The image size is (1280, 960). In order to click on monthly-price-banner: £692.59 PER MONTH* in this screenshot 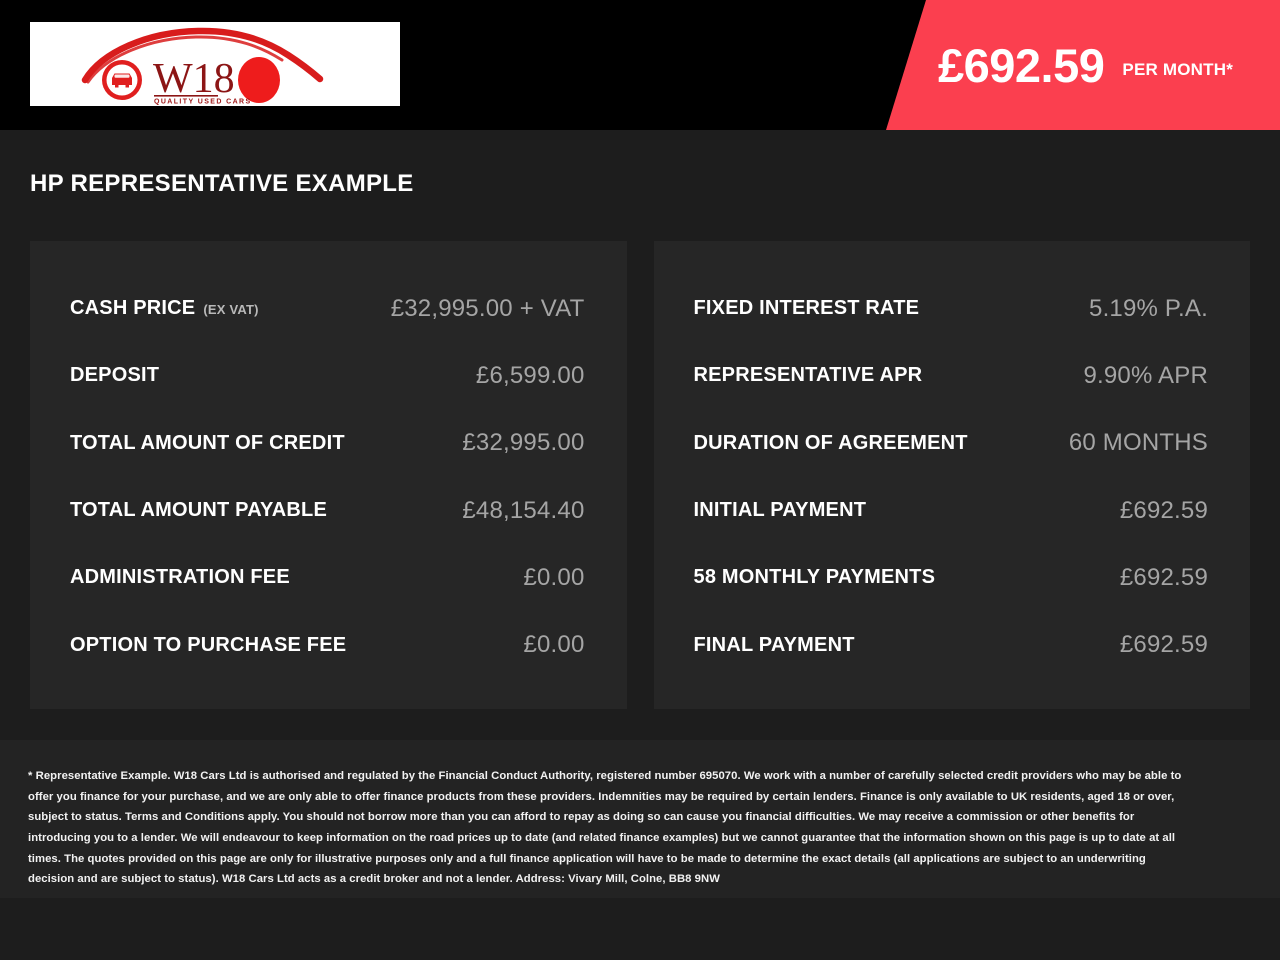, I will do `click(1083, 65)`.